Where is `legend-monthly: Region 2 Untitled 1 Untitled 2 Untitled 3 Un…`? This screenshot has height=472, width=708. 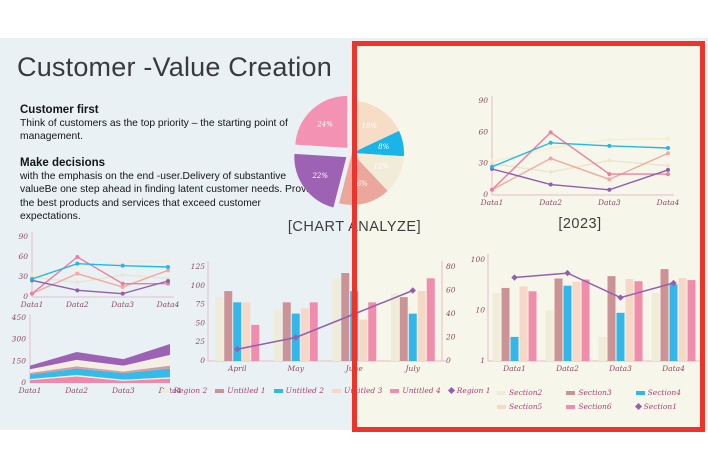 legend-monthly: Region 2 Untitled 1 Untitled 2 Untitled 3 Un… is located at coordinates (326, 390).